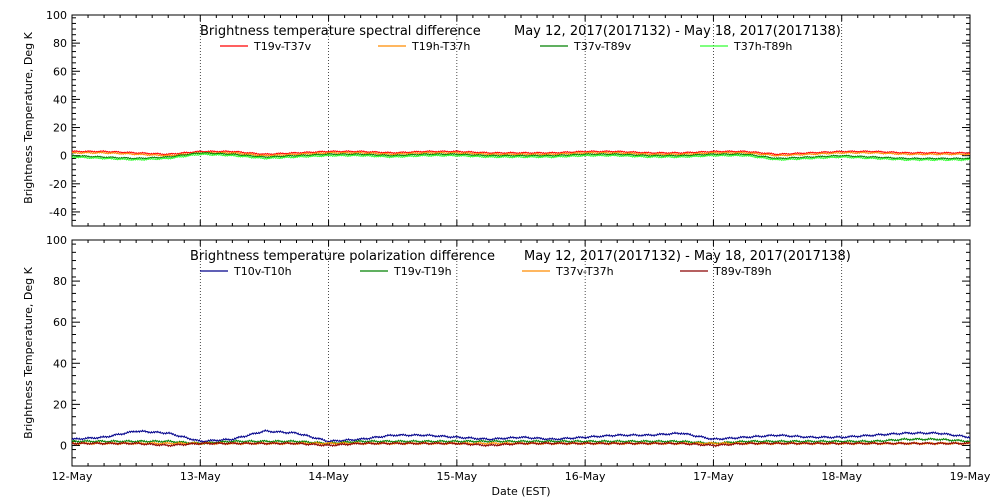 The image size is (1000, 500). I want to click on y-tick-label: -20, so click(58, 184).